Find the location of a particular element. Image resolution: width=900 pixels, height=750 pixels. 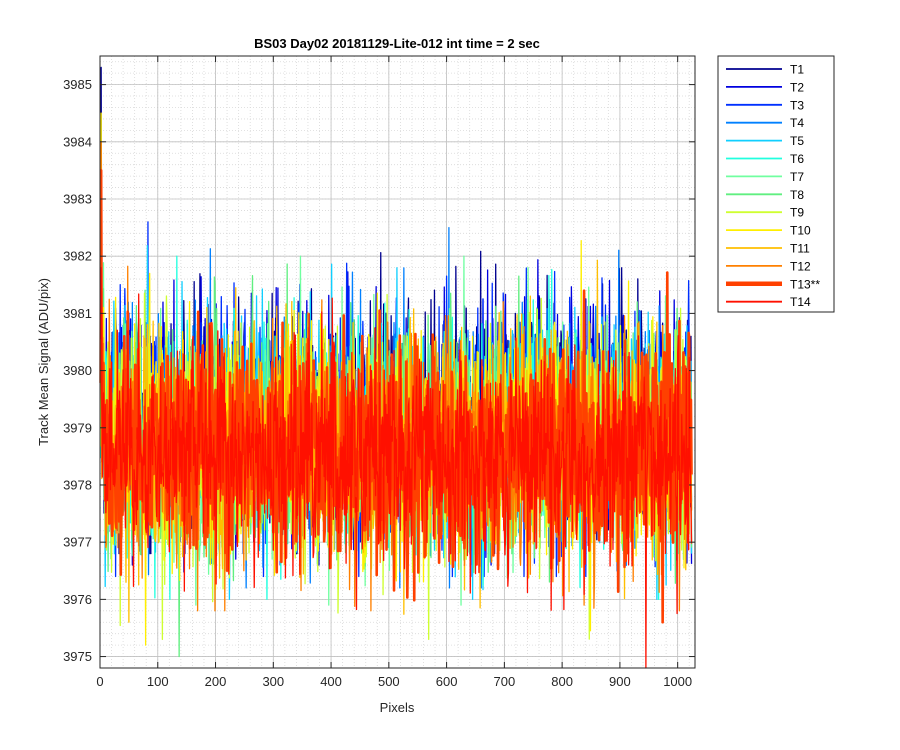

x-tick-label: 300 is located at coordinates (273, 681).